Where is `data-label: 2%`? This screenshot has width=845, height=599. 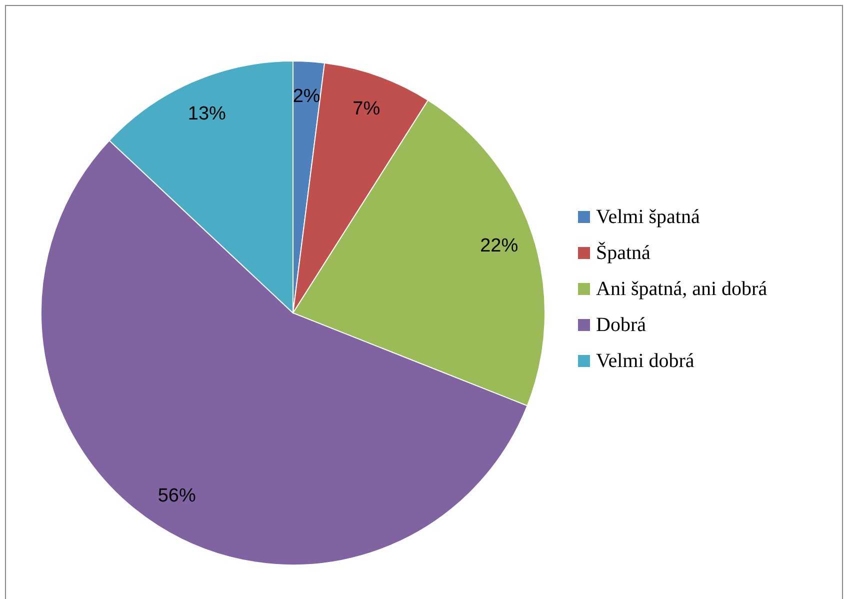
data-label: 2% is located at coordinates (306, 97).